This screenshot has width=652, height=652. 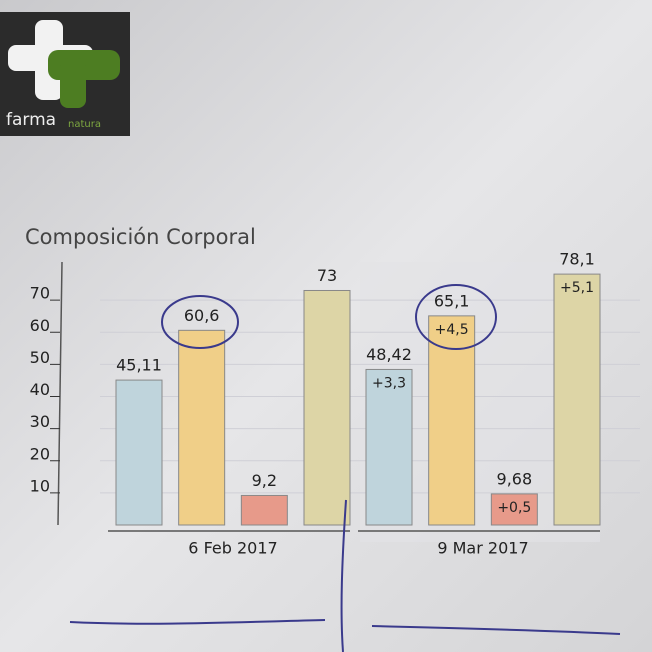 I want to click on change-label: +4,5, so click(x=452, y=330).